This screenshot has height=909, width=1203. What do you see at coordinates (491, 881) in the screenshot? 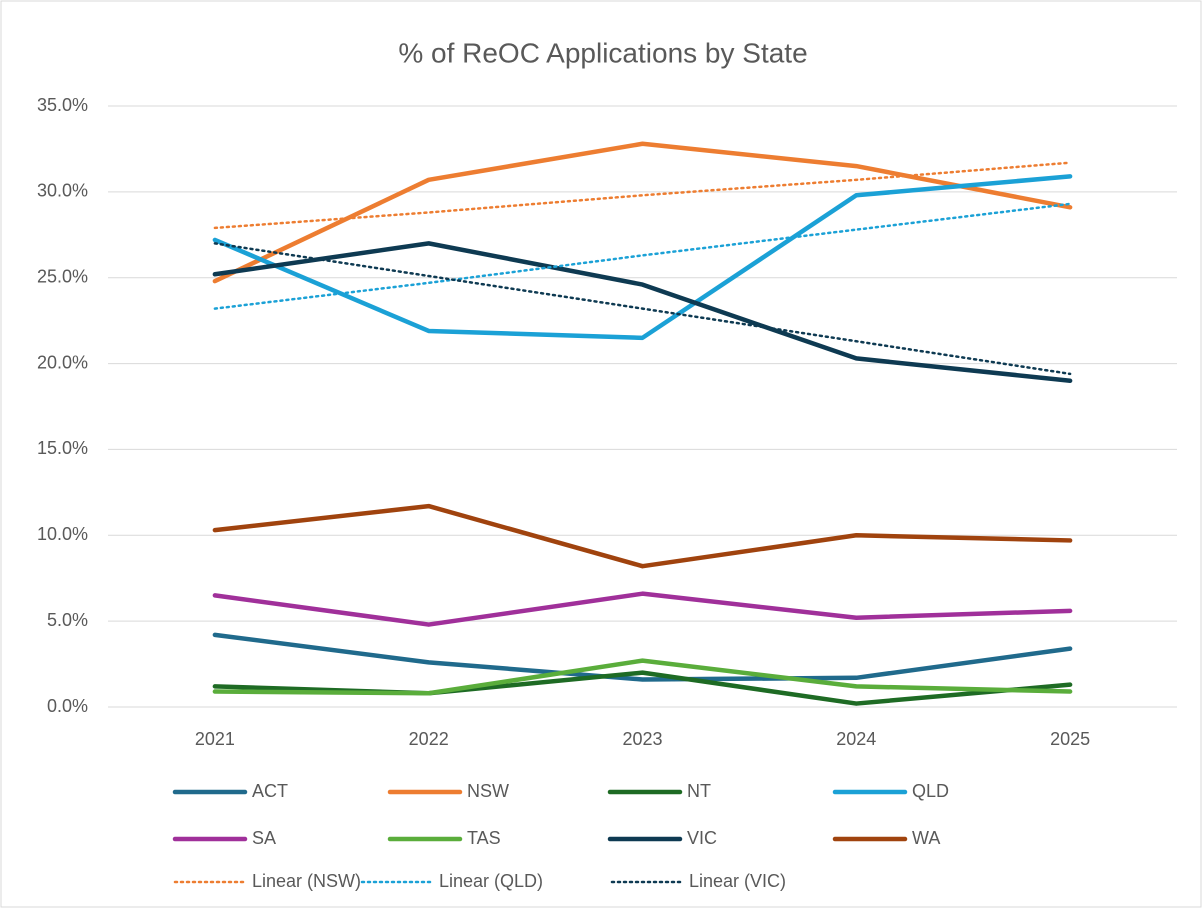
I see `legend-label: Linear (QLD)` at bounding box center [491, 881].